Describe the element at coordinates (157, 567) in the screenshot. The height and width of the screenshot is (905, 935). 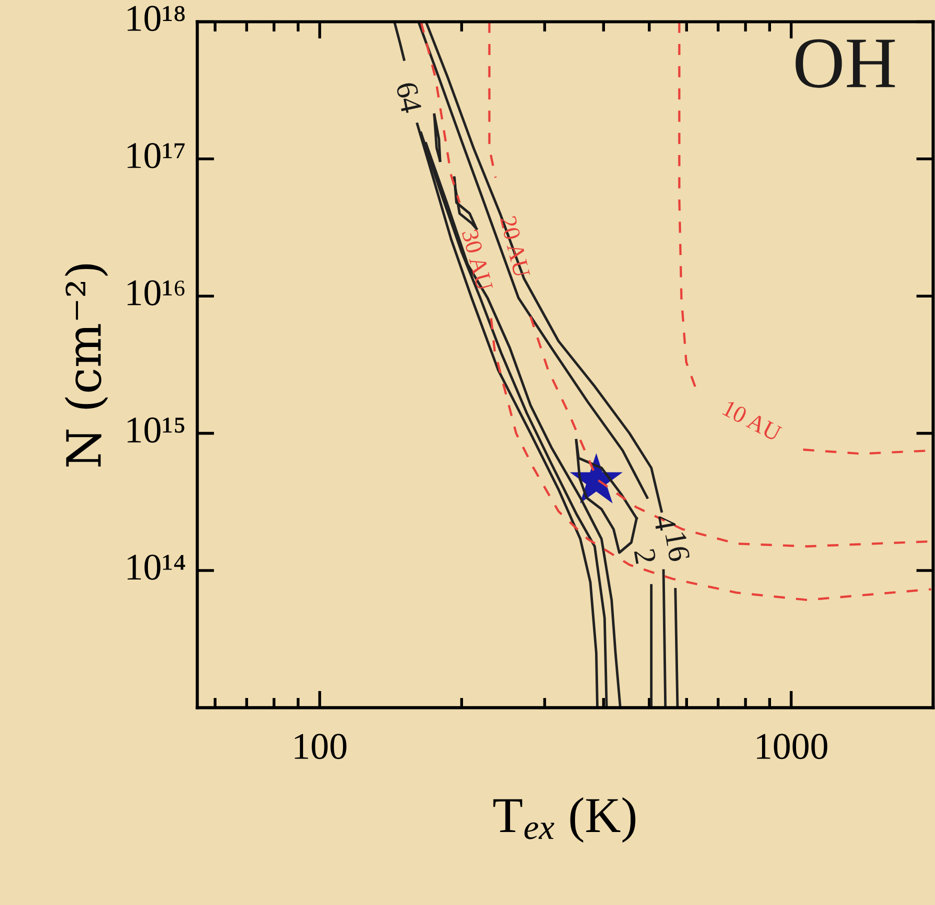
I see `y-tick-label: 10¹⁴` at that location.